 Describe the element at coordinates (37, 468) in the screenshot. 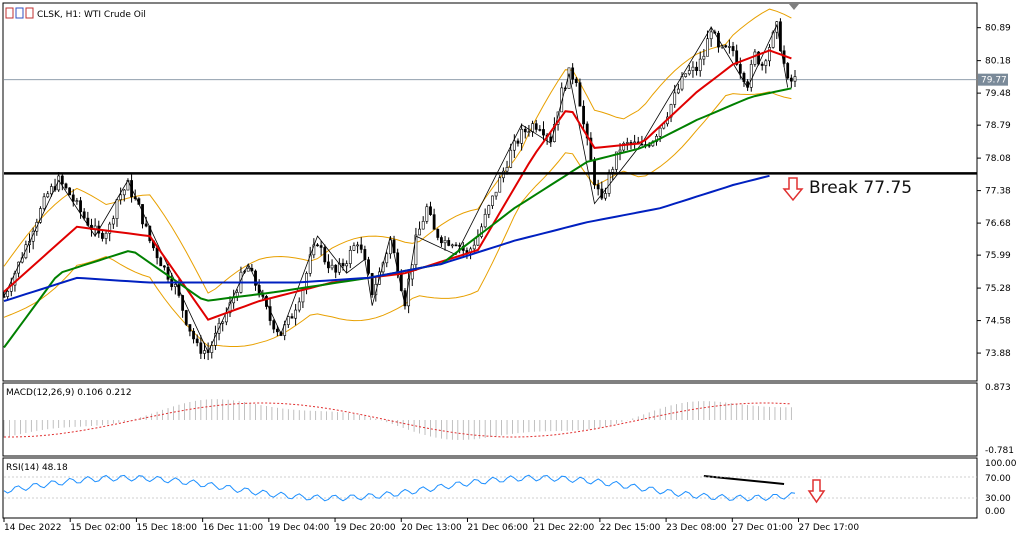

I see `rsi-label: RSI(14) 48.18` at that location.